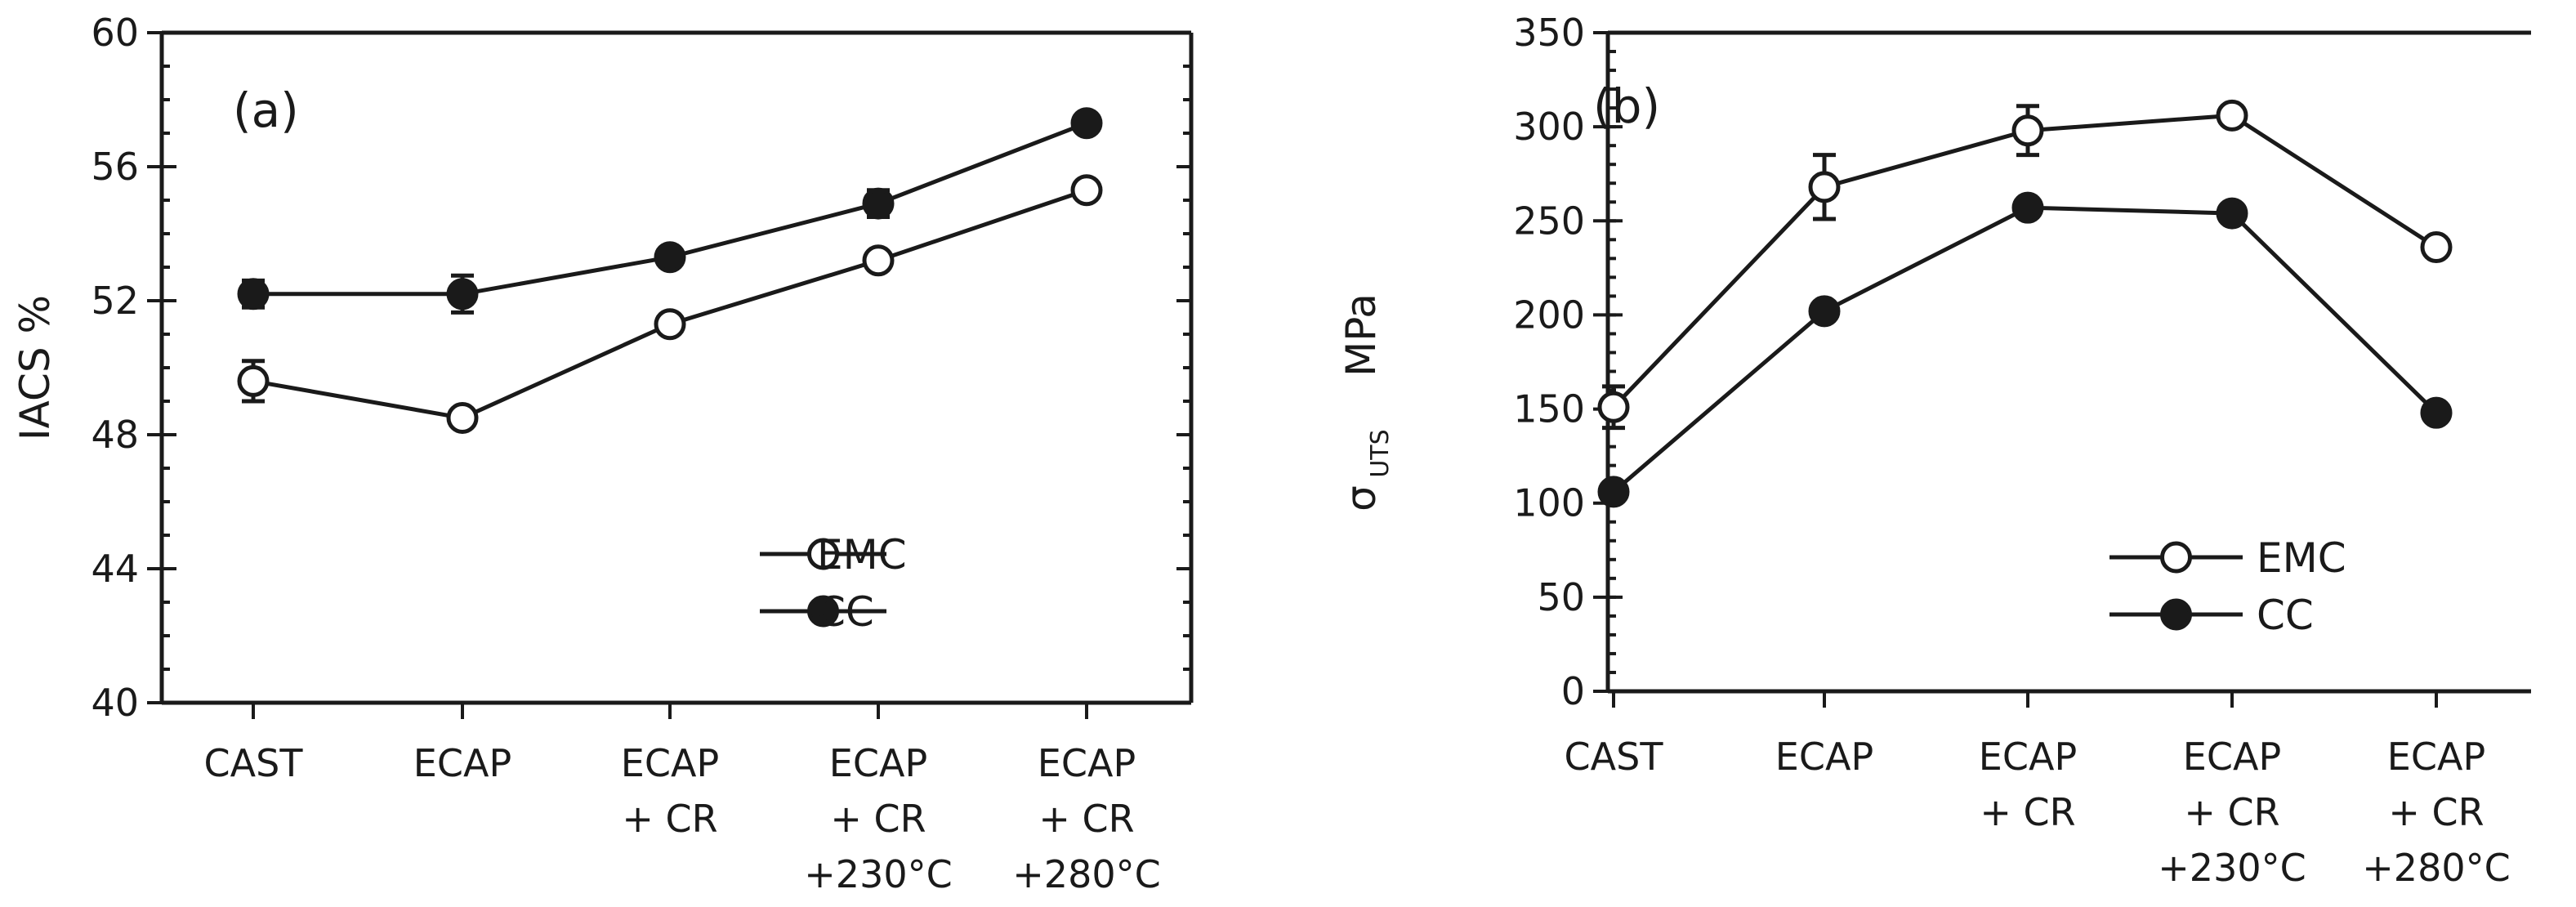 The image size is (2576, 907). What do you see at coordinates (115, 569) in the screenshot?
I see `y-tick-label: 44` at bounding box center [115, 569].